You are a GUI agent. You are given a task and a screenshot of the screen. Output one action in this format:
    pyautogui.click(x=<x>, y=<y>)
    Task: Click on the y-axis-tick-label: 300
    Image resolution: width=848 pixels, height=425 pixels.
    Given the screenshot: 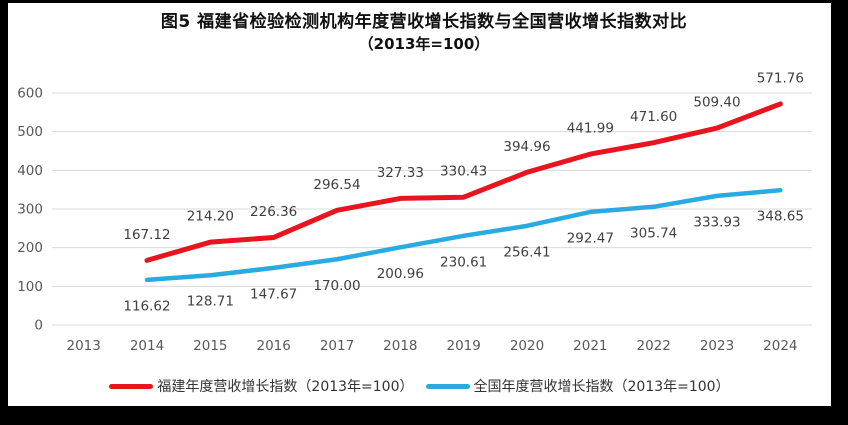 What is the action you would take?
    pyautogui.click(x=30, y=210)
    